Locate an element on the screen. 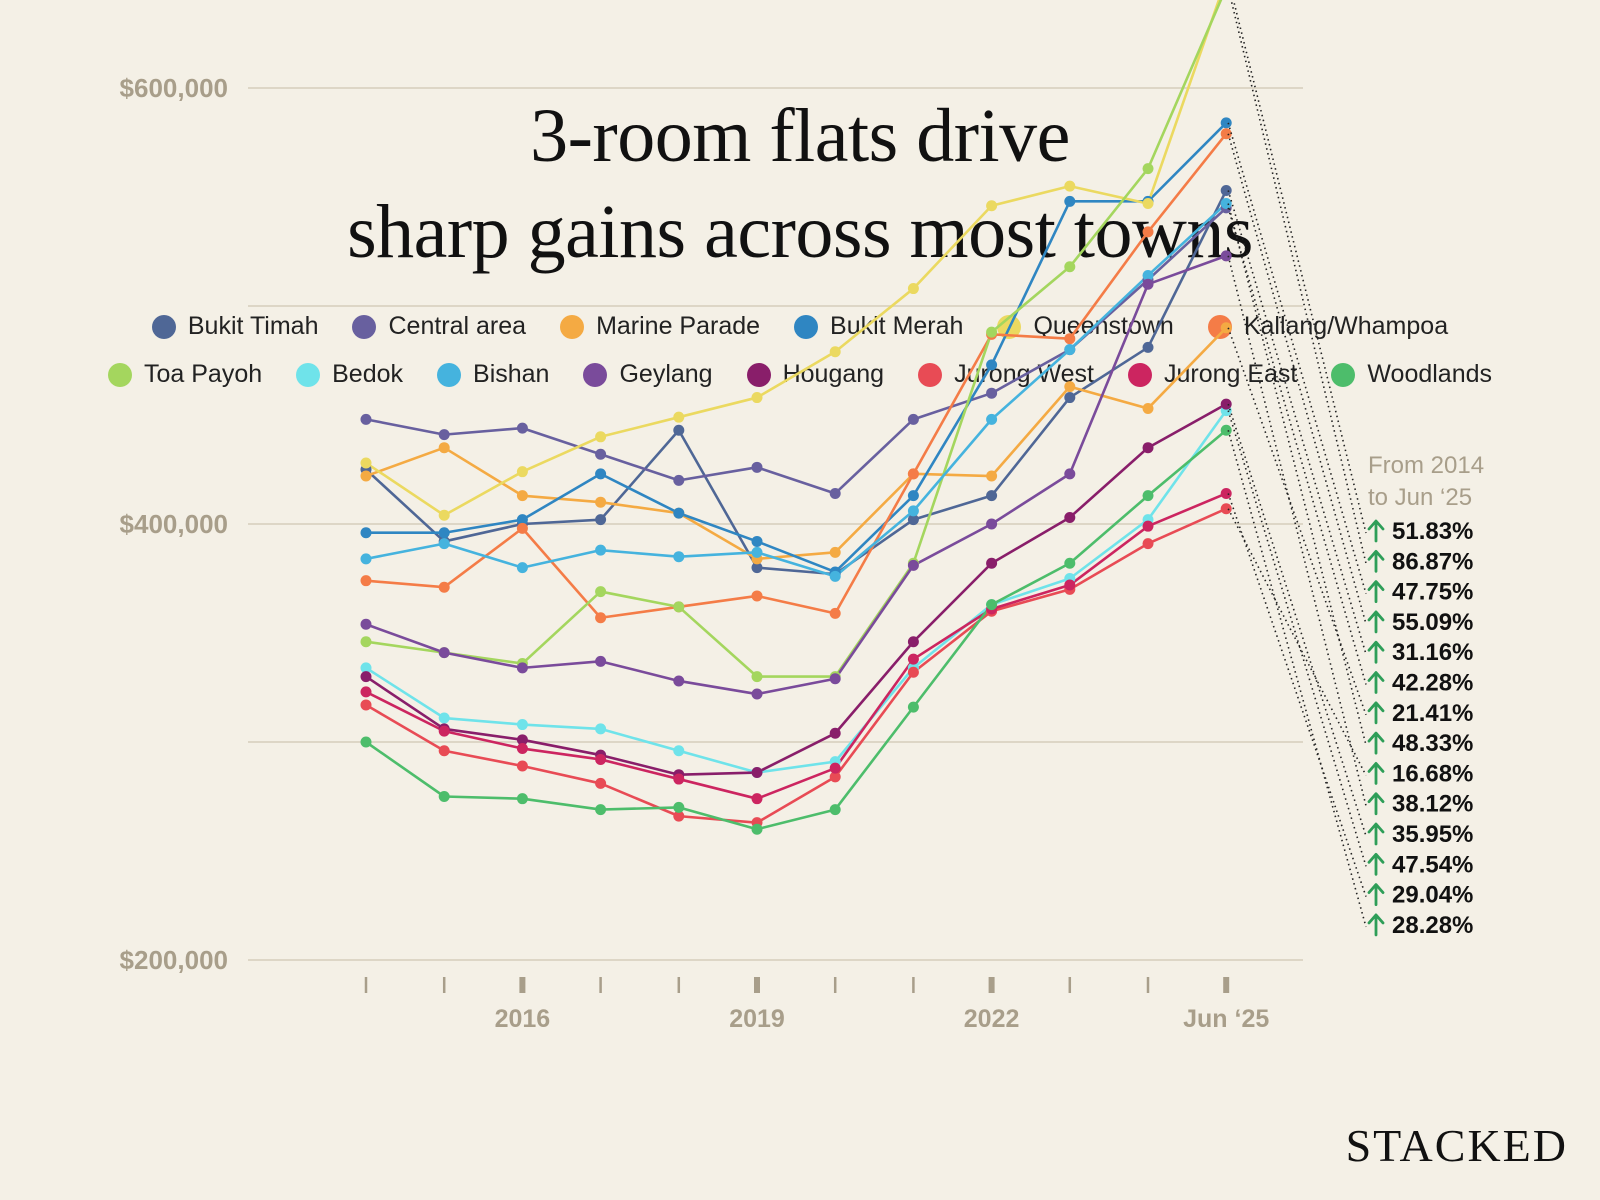 The width and height of the screenshot is (1600, 1200). legend-item-bukit-timah: Bukit Timah is located at coordinates (235, 326).